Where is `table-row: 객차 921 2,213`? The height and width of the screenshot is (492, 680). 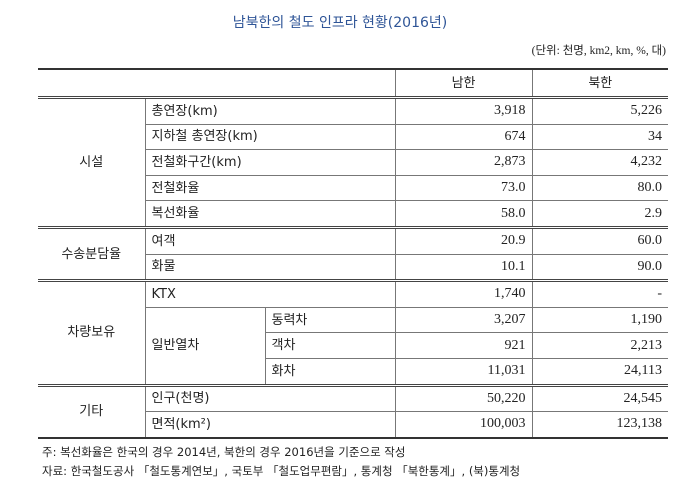
table-row: 객차 921 2,213 is located at coordinates (353, 345).